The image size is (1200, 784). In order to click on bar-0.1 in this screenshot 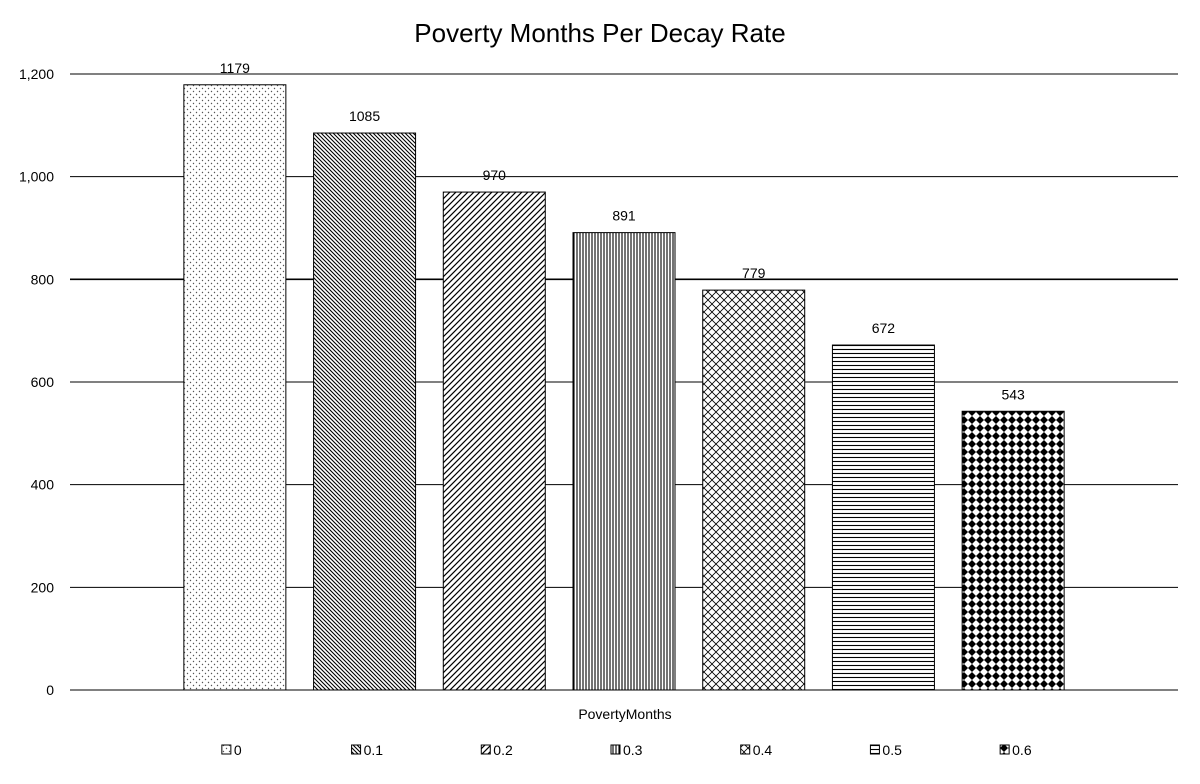, I will do `click(365, 411)`.